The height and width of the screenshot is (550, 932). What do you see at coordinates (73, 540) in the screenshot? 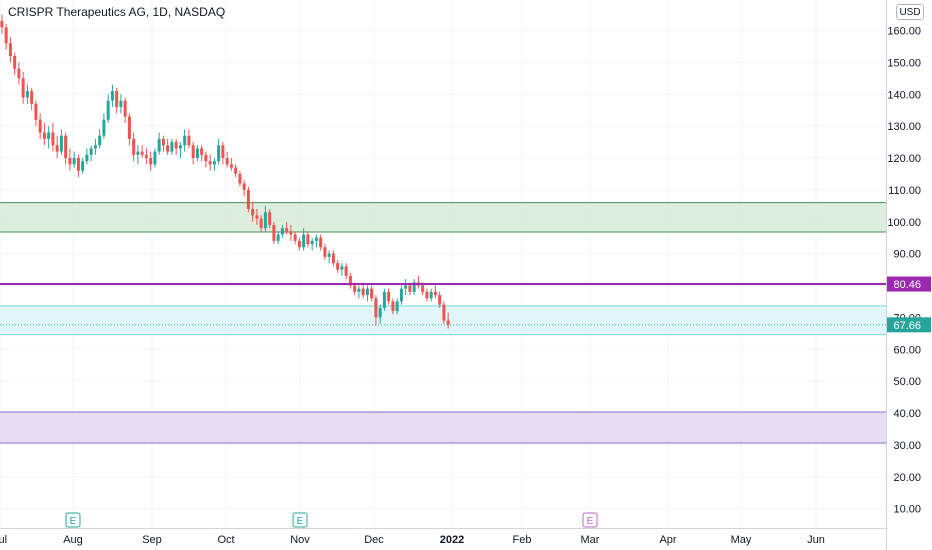
I see `x-tick-label: Aug` at bounding box center [73, 540].